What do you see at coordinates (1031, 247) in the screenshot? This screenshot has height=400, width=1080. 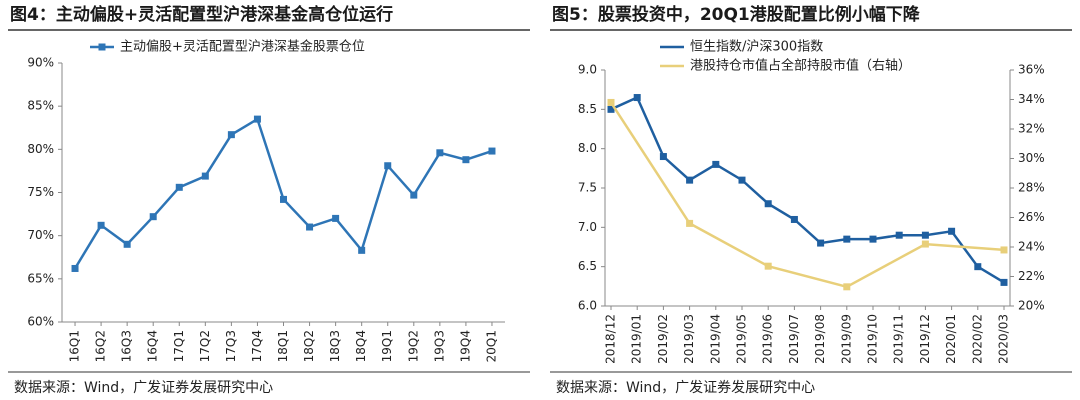 I see `y2-tick-label: 24%` at bounding box center [1031, 247].